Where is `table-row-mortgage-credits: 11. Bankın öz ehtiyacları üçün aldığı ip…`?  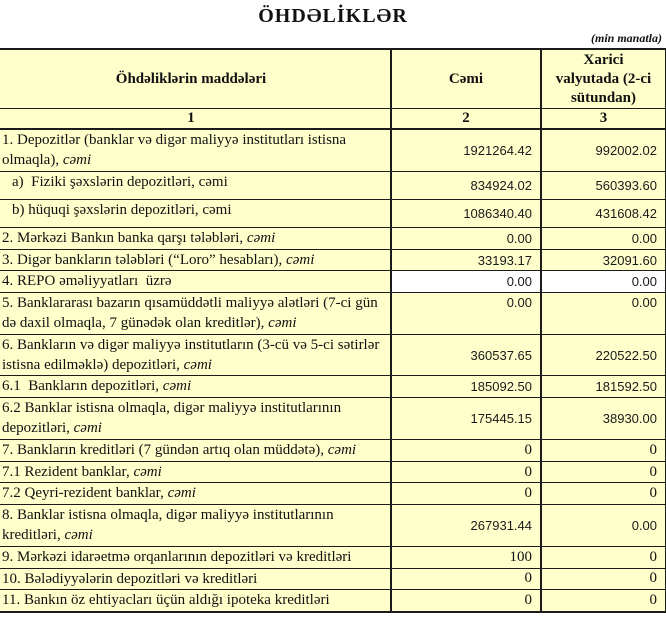 table-row-mortgage-credits: 11. Bankın öz ehtiyacları üçün aldığı ip… is located at coordinates (333, 601).